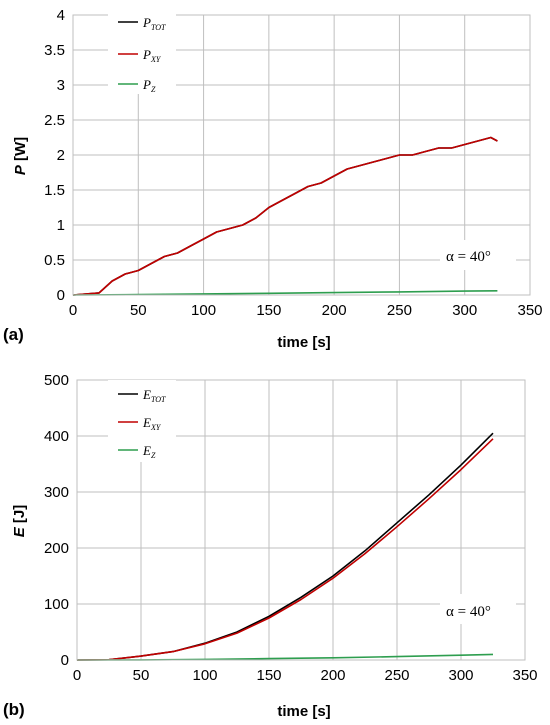 Image resolution: width=550 pixels, height=725 pixels. Describe the element at coordinates (54, 260) in the screenshot. I see `panel-a-ytick-0-5: 0.5` at that location.